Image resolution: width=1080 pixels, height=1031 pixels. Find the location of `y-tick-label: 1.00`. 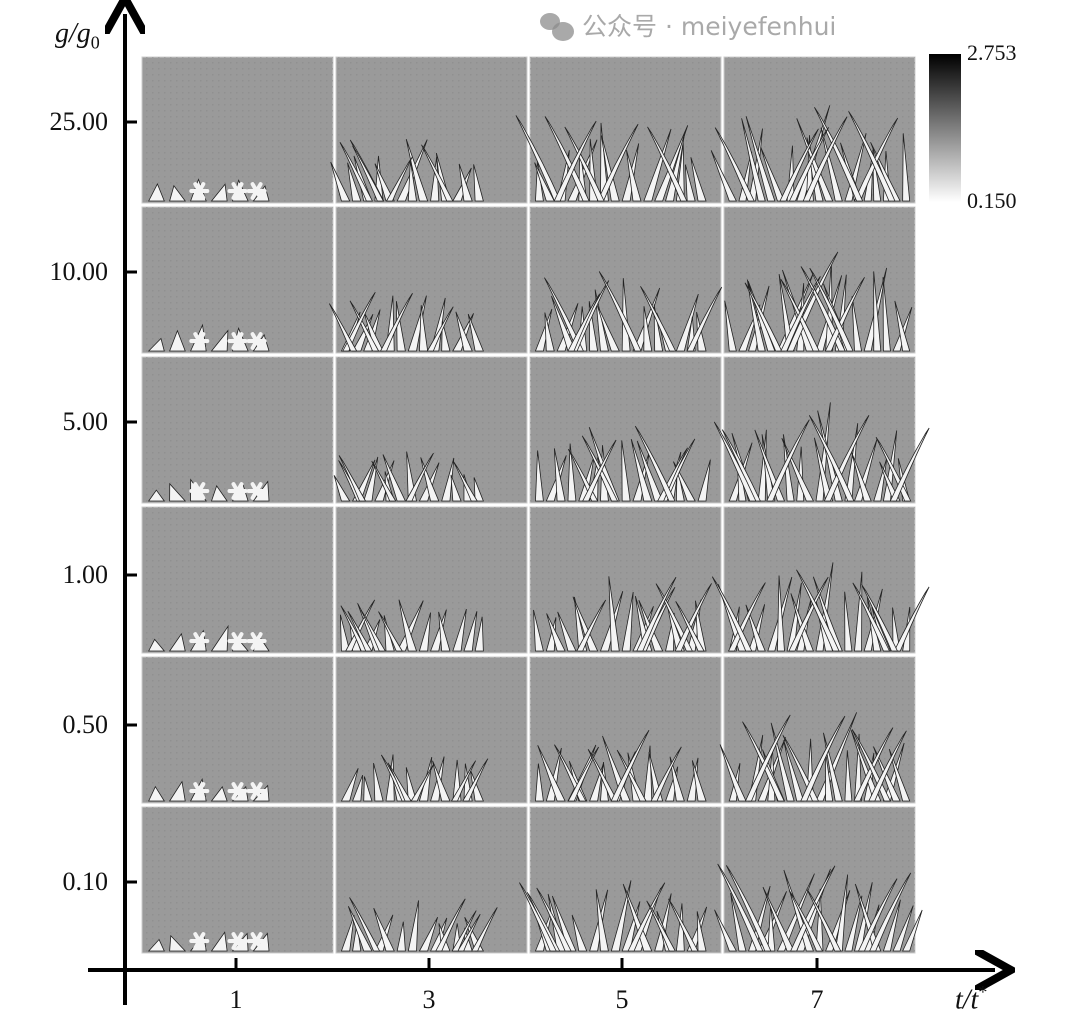

y-tick-label: 1.00 is located at coordinates (85, 574).